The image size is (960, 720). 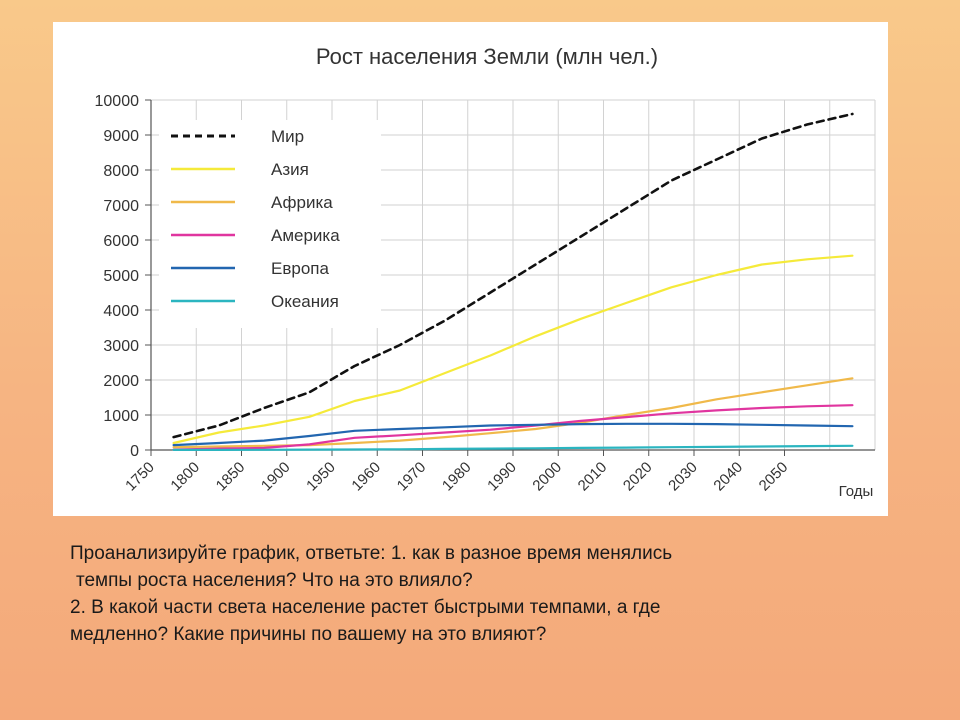 What do you see at coordinates (412, 477) in the screenshot?
I see `x-tick-label: 1970` at bounding box center [412, 477].